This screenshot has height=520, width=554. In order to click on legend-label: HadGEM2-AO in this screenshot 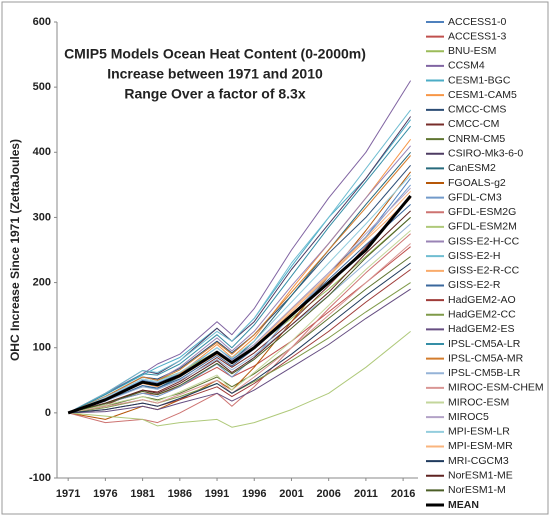, I will do `click(482, 300)`.